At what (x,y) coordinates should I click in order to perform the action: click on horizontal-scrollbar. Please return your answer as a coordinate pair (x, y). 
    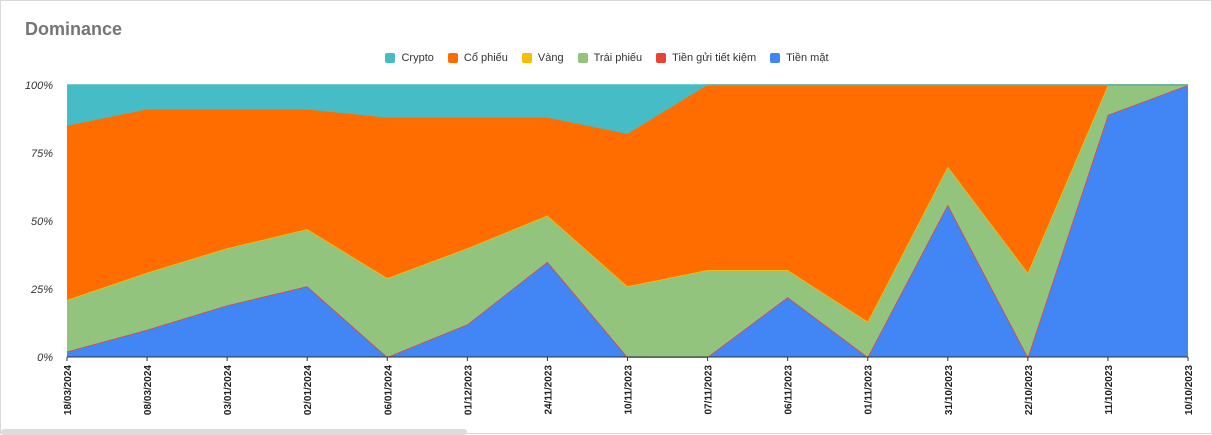
    Looking at the image, I should click on (234, 432).